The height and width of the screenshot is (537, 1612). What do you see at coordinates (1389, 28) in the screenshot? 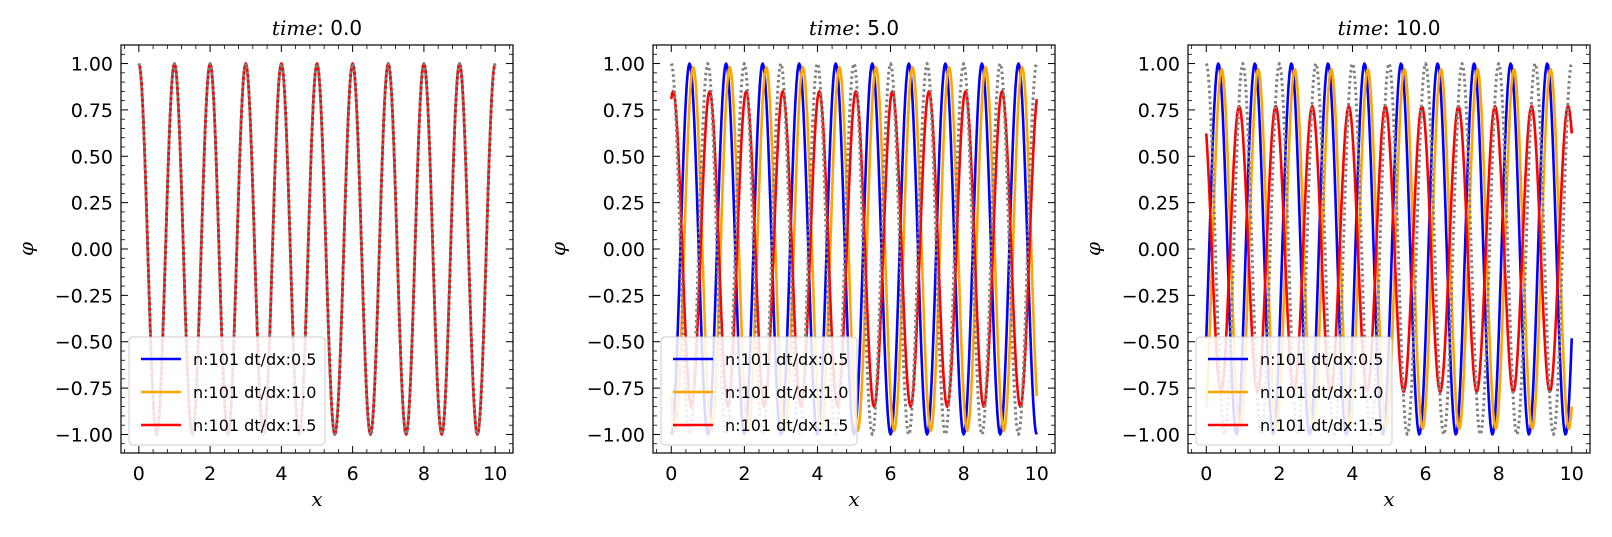
I see `chart-title: time: 10.0` at bounding box center [1389, 28].